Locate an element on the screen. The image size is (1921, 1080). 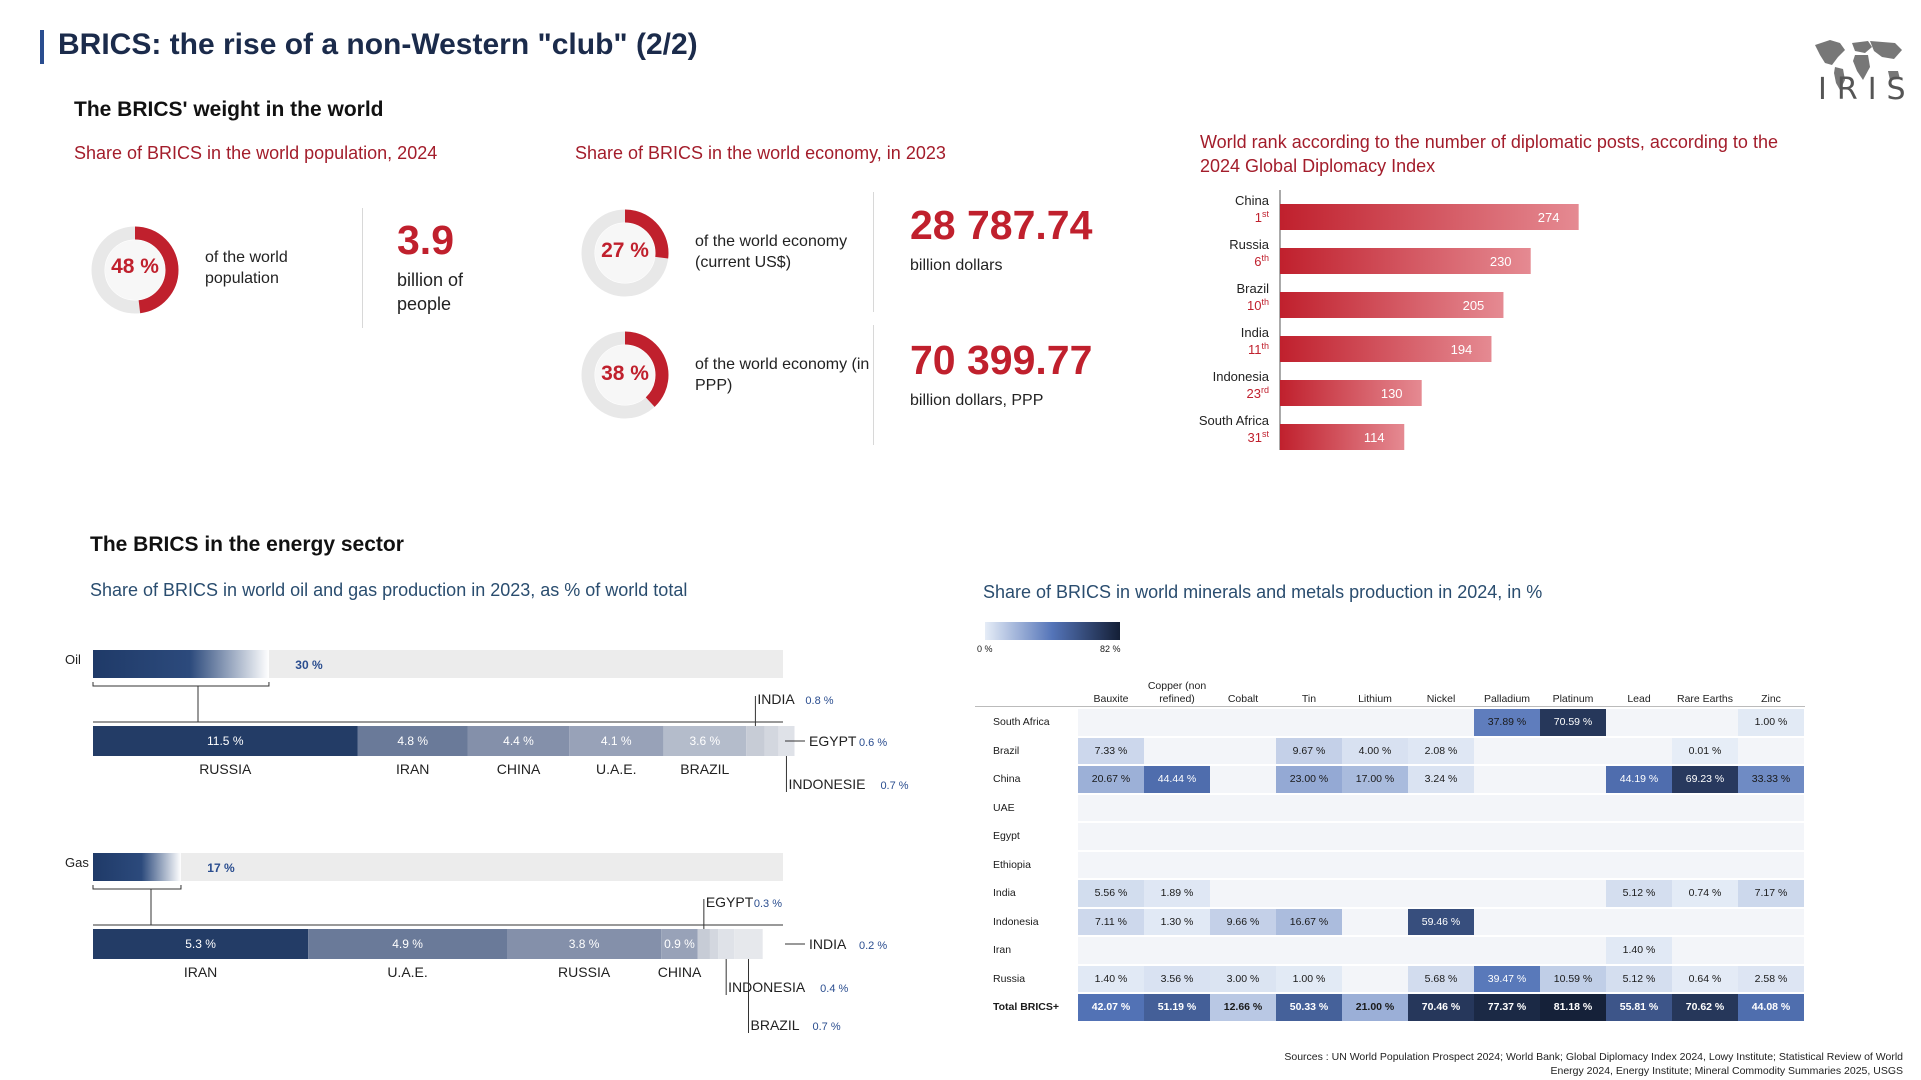
diplomacy-bar is located at coordinates (1405, 261).